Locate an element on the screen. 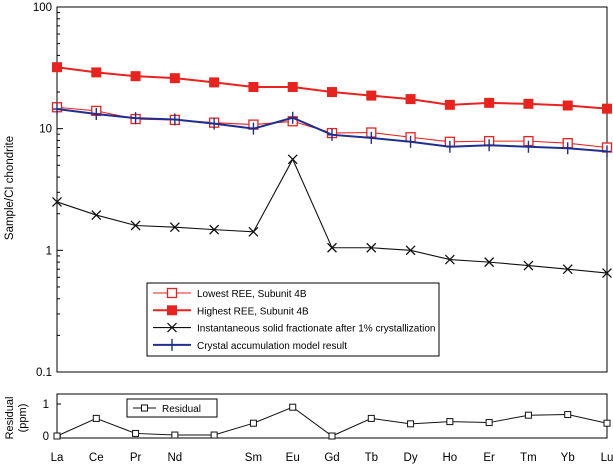 The height and width of the screenshot is (471, 613). x-tick-label-tm: Tm is located at coordinates (528, 458).